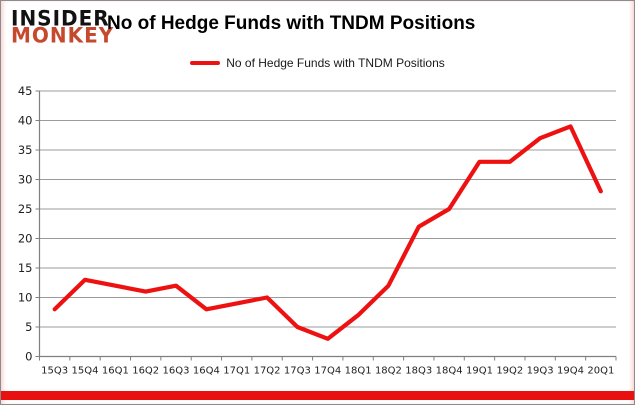 This screenshot has height=405, width=635. Describe the element at coordinates (600, 371) in the screenshot. I see `svg-text: 20Q1` at that location.